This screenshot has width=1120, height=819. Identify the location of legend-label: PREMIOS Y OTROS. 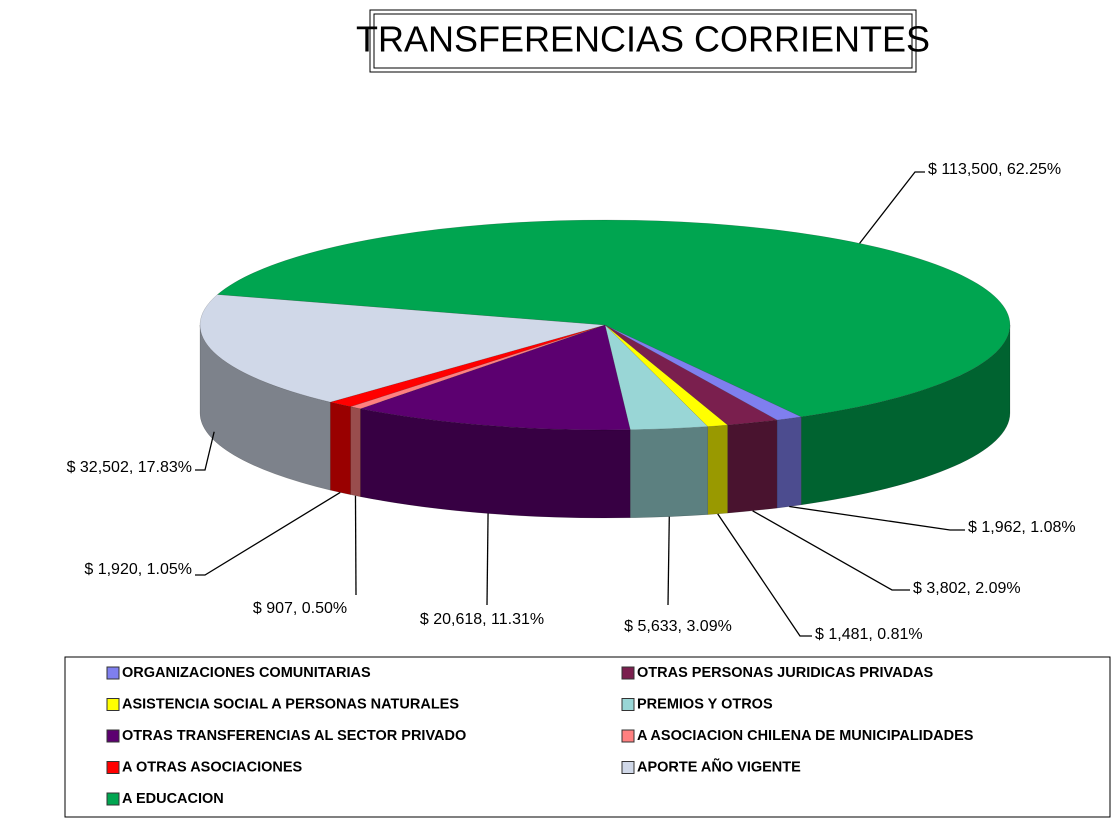
(705, 704).